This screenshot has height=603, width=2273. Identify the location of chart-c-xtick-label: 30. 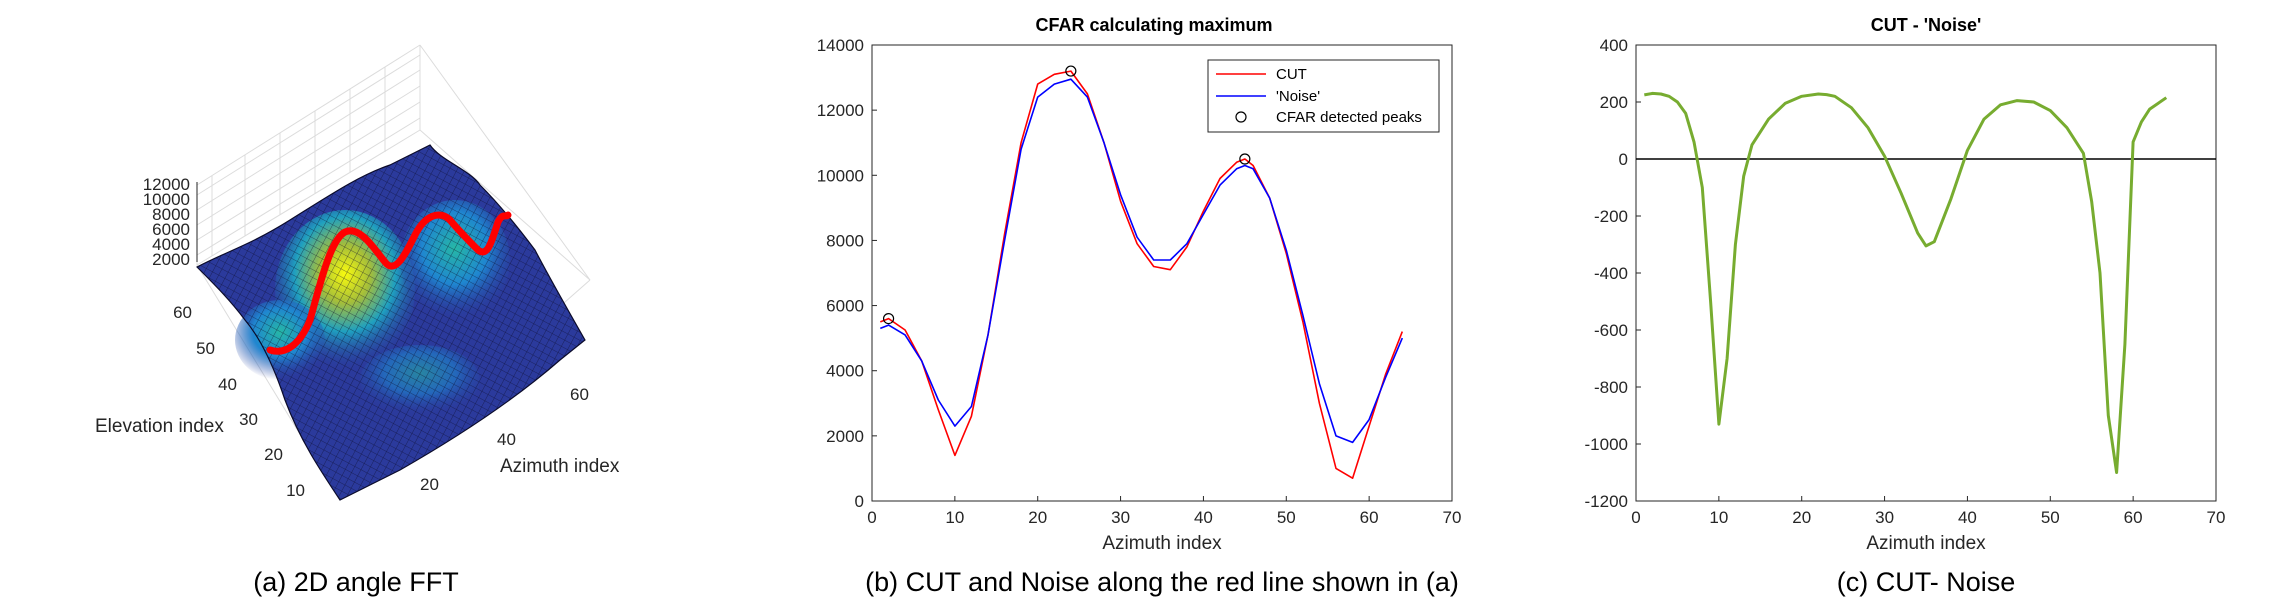
(1884, 517).